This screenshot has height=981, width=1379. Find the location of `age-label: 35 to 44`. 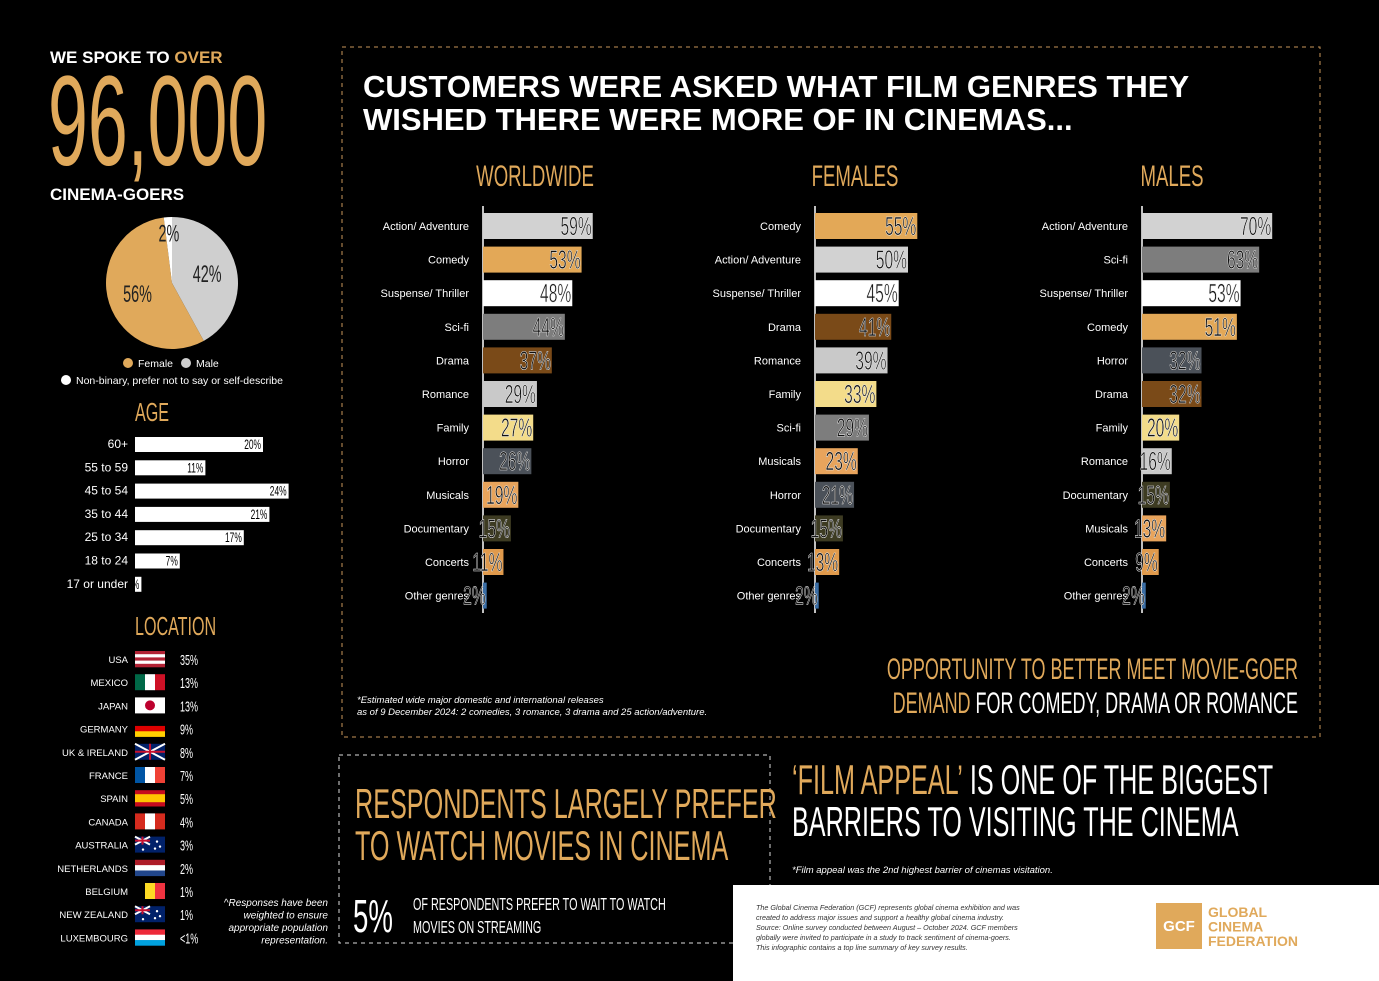

age-label: 35 to 44 is located at coordinates (107, 514).